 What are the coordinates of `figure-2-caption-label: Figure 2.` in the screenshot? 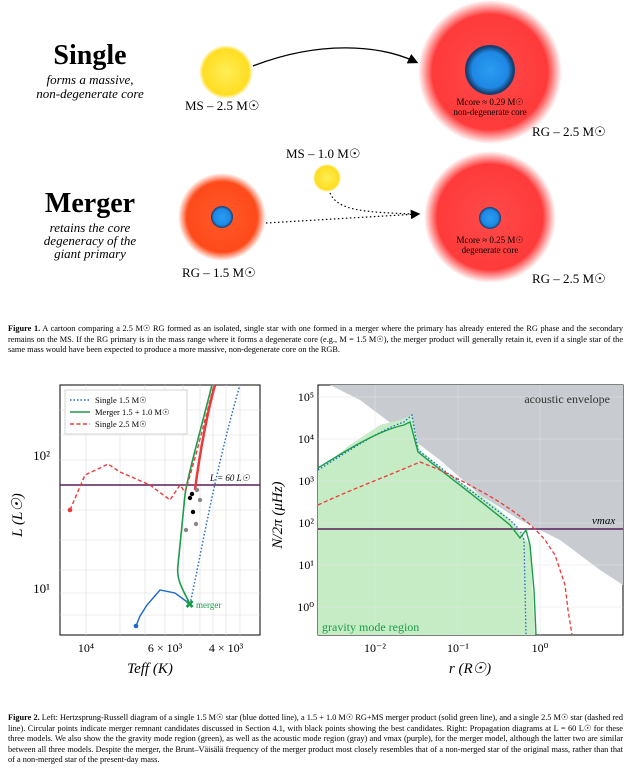 It's located at (24, 717).